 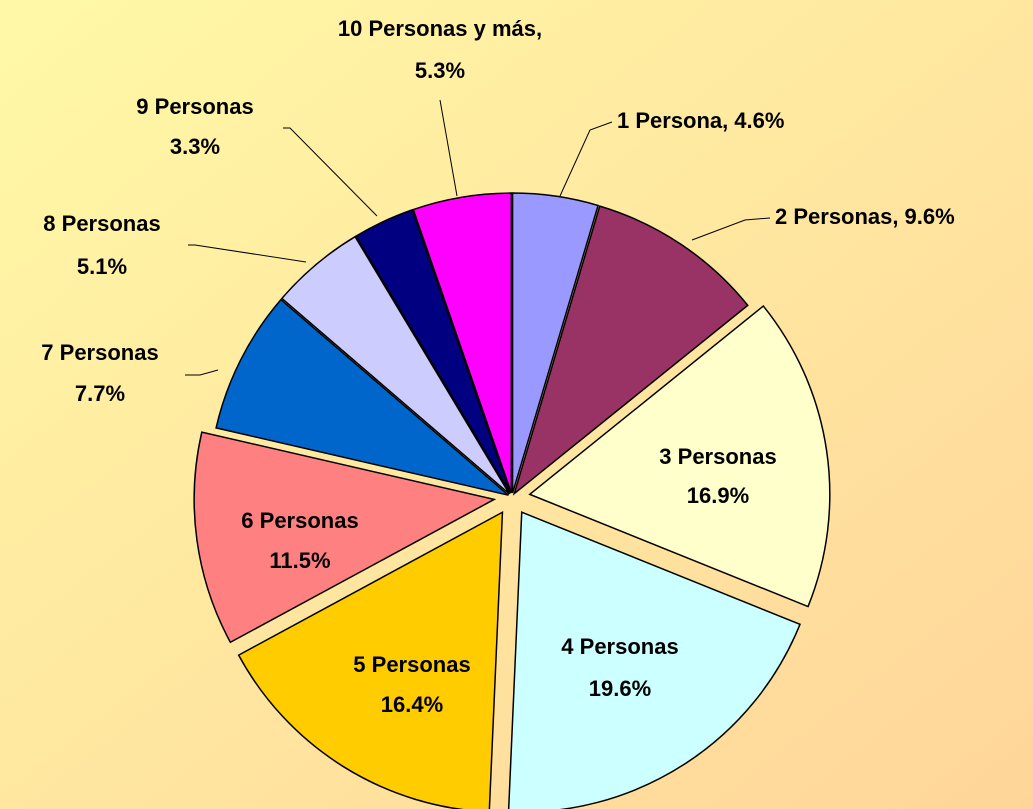 What do you see at coordinates (412, 704) in the screenshot?
I see `value-label: 16.4%` at bounding box center [412, 704].